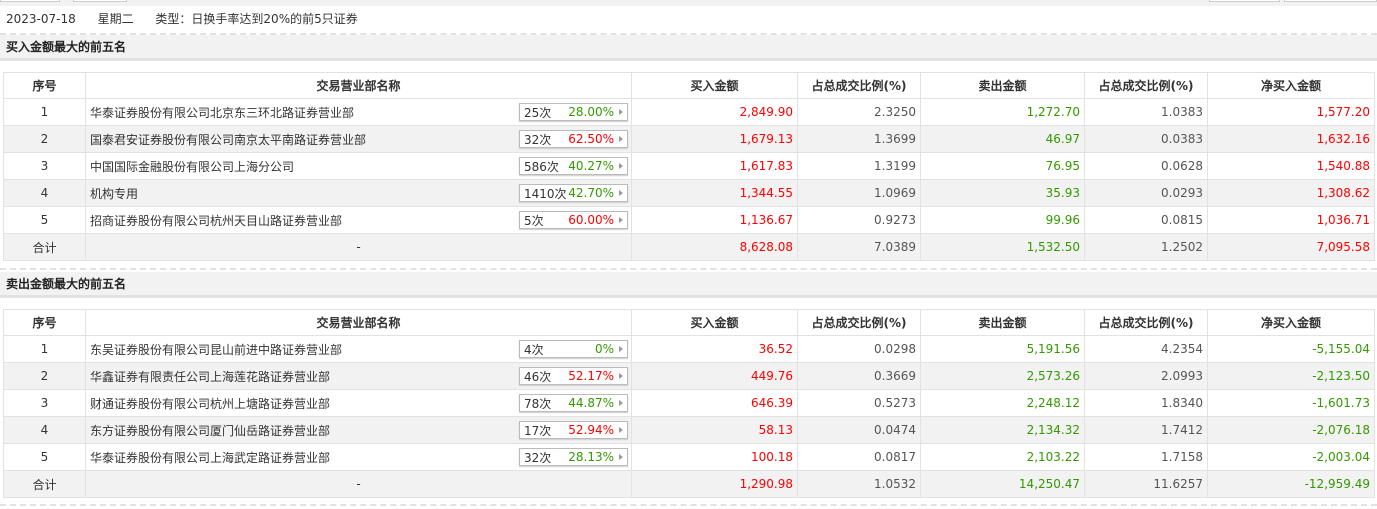  I want to click on listing-count: 1410次, so click(545, 193).